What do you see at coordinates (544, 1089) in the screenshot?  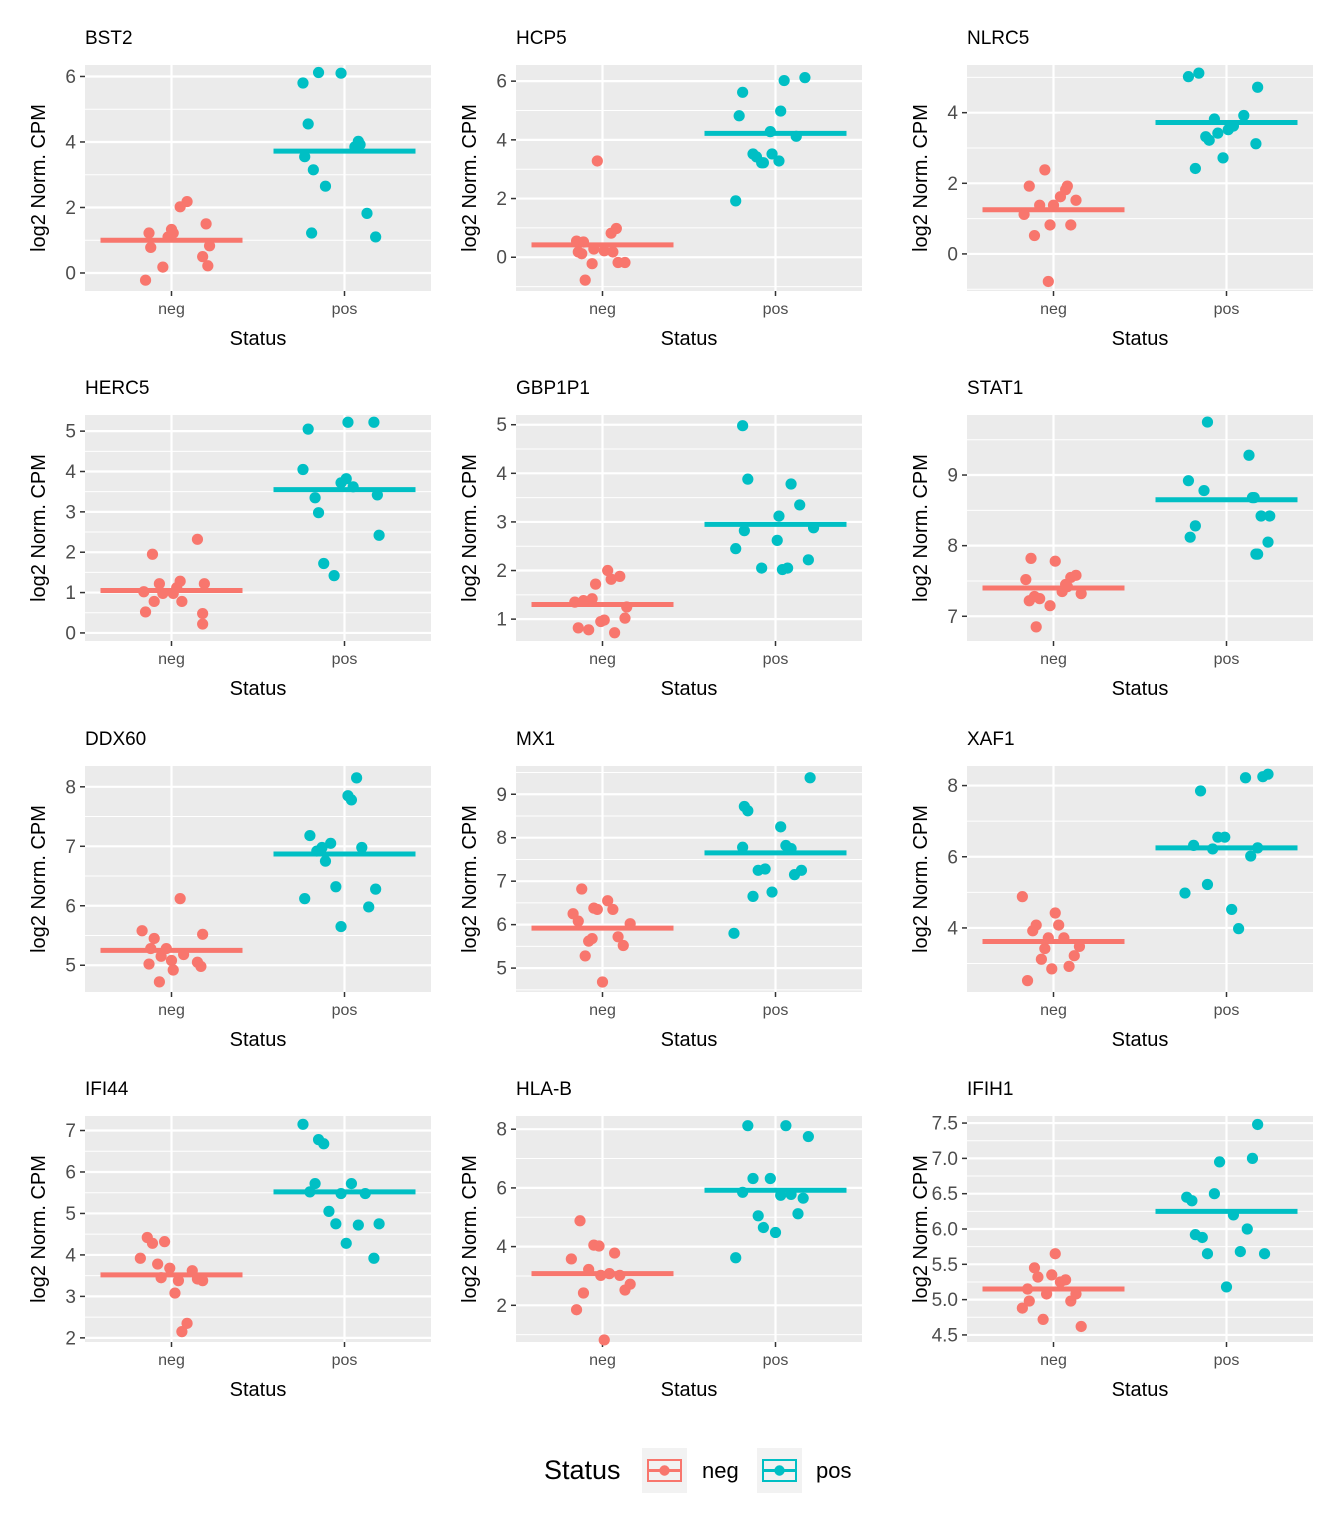 I see `panel-title: HLA-B` at bounding box center [544, 1089].